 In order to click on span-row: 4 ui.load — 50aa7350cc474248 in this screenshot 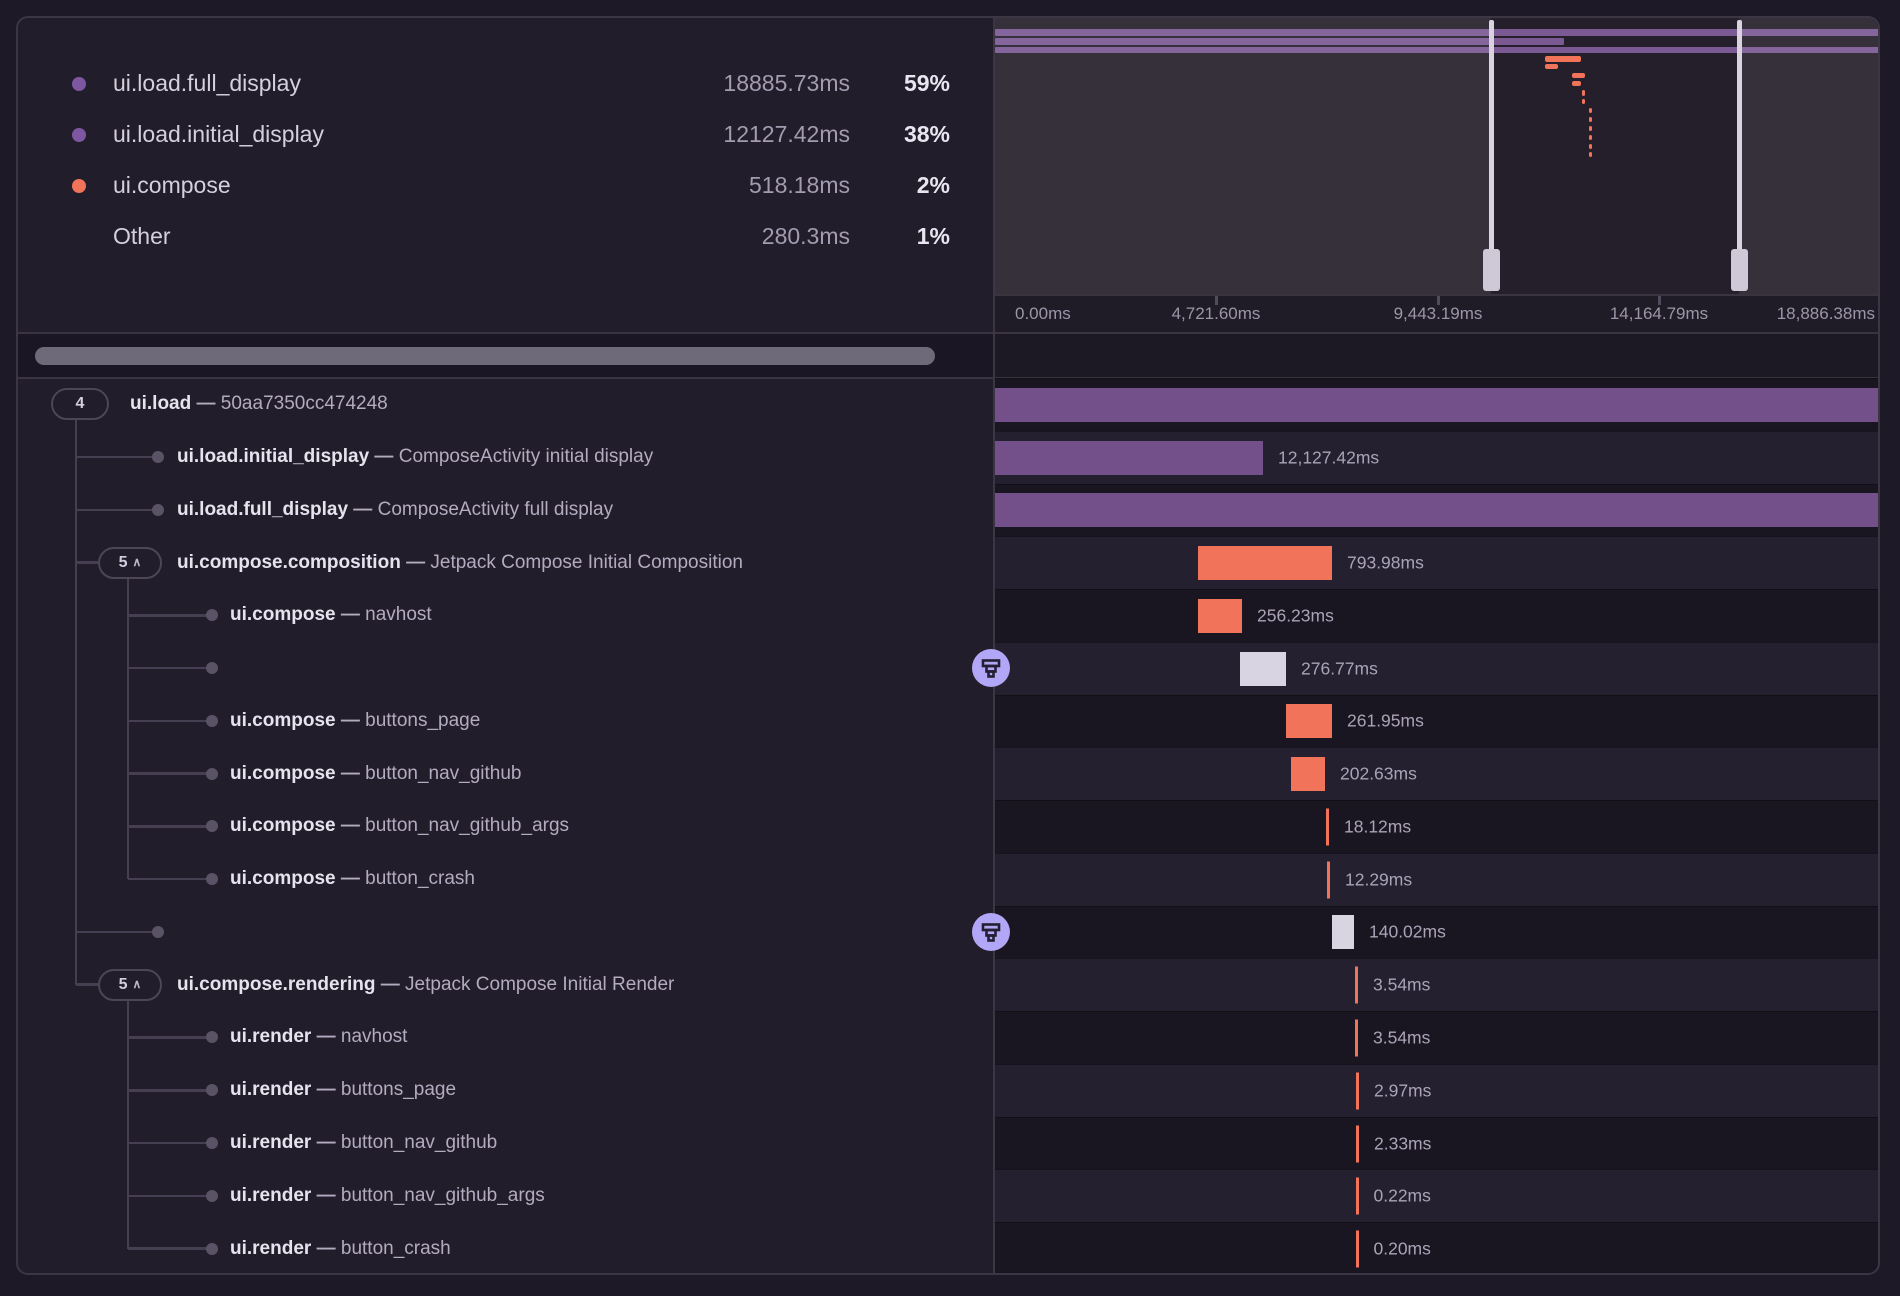, I will do `click(948, 404)`.